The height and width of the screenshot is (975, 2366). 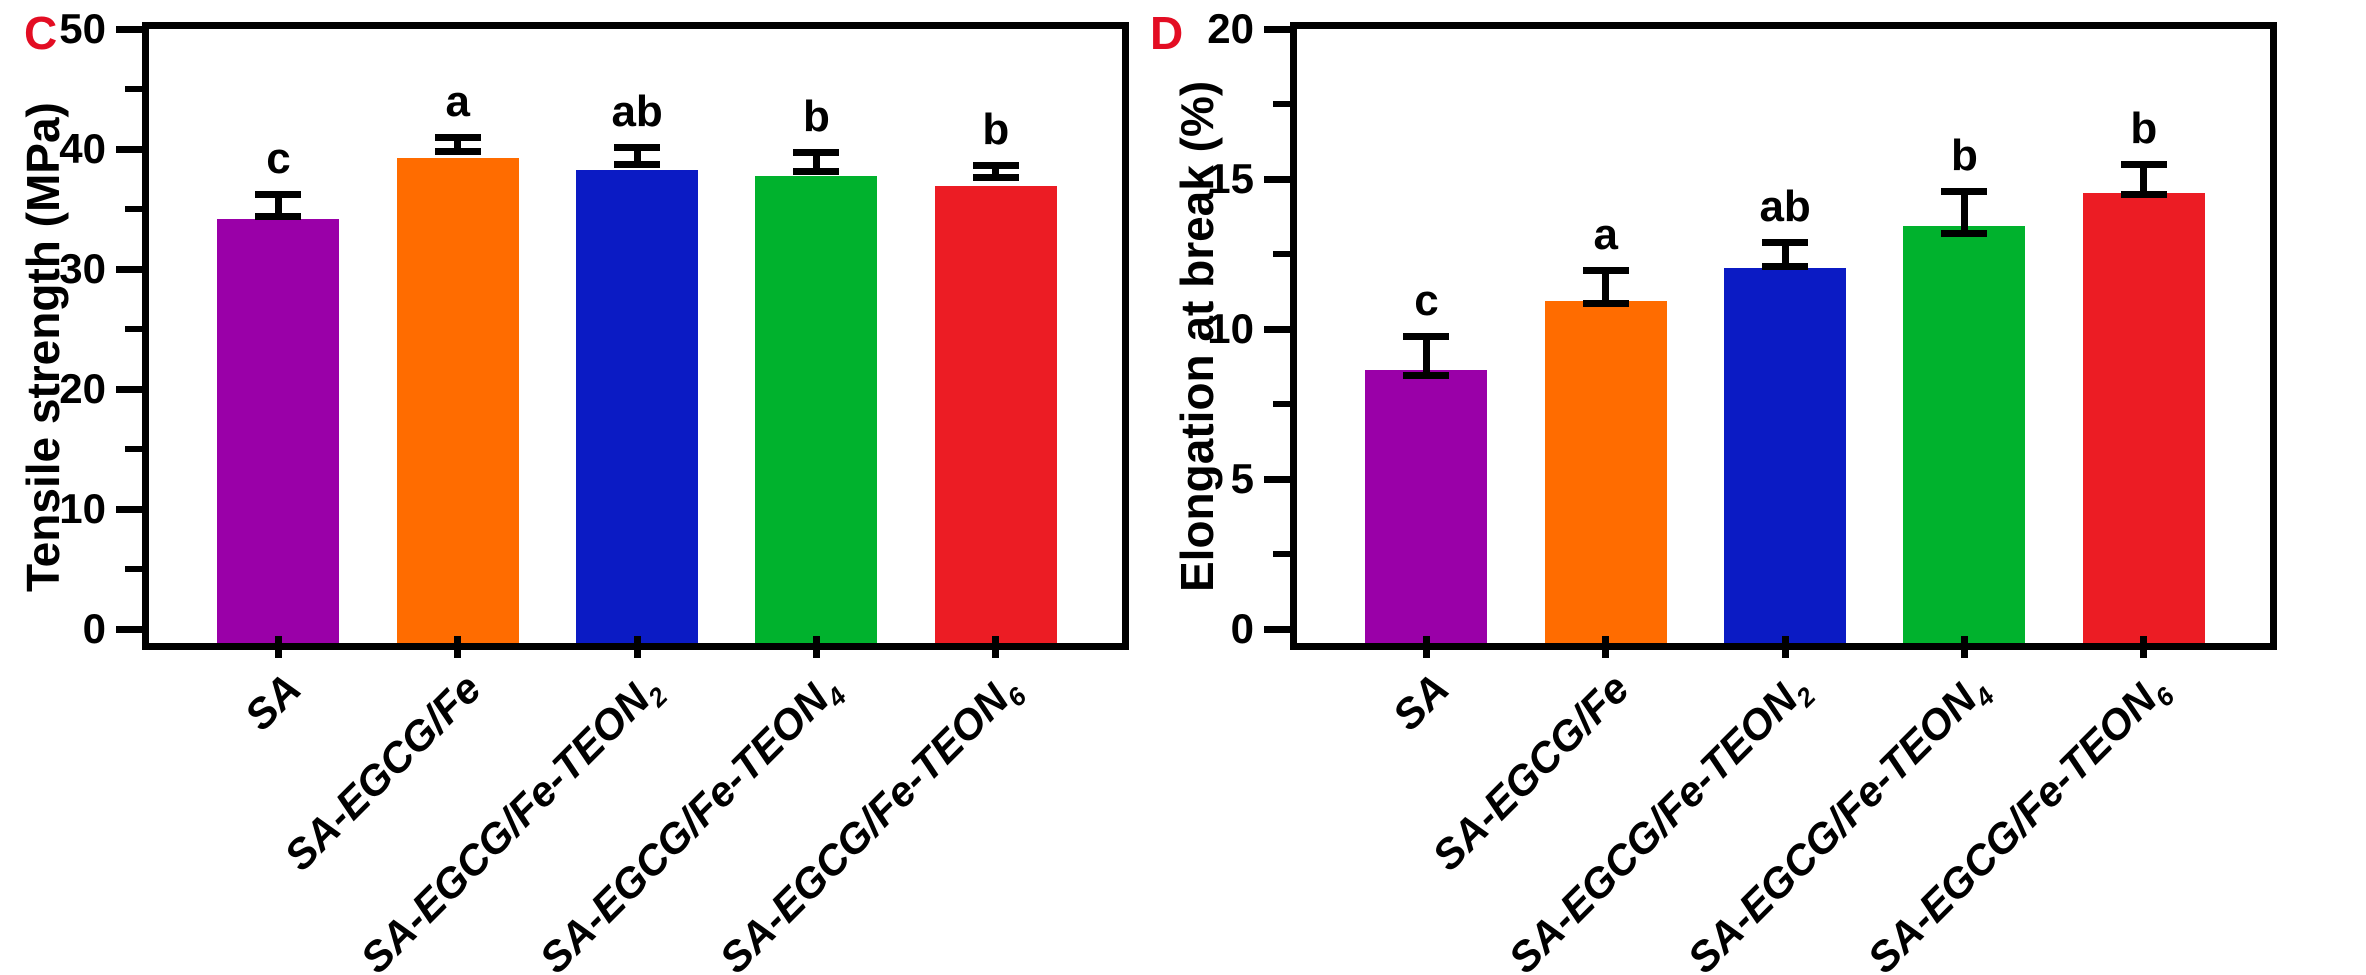 I want to click on y-tick-label: 40, so click(x=82, y=148).